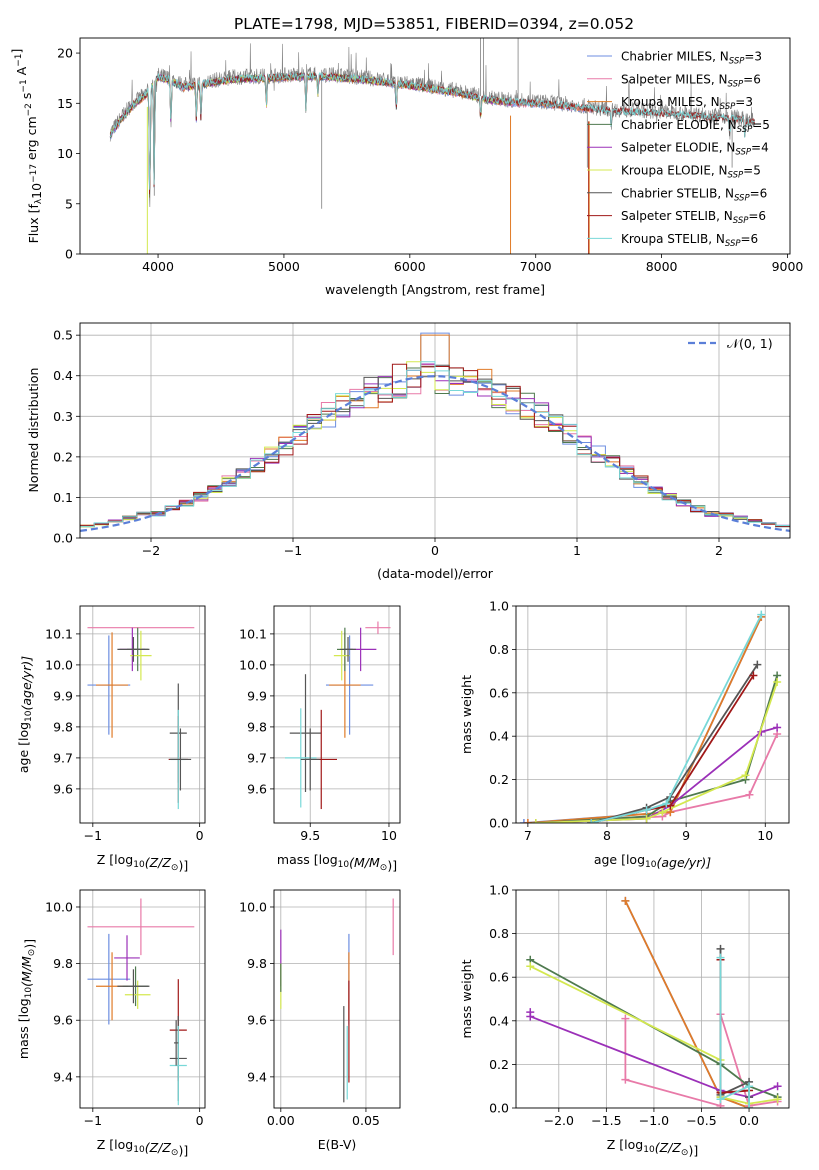 The width and height of the screenshot is (819, 1170). Describe the element at coordinates (693, 217) in the screenshot. I see `legend-label: Salpeter STELIB, NSSP=6` at that location.